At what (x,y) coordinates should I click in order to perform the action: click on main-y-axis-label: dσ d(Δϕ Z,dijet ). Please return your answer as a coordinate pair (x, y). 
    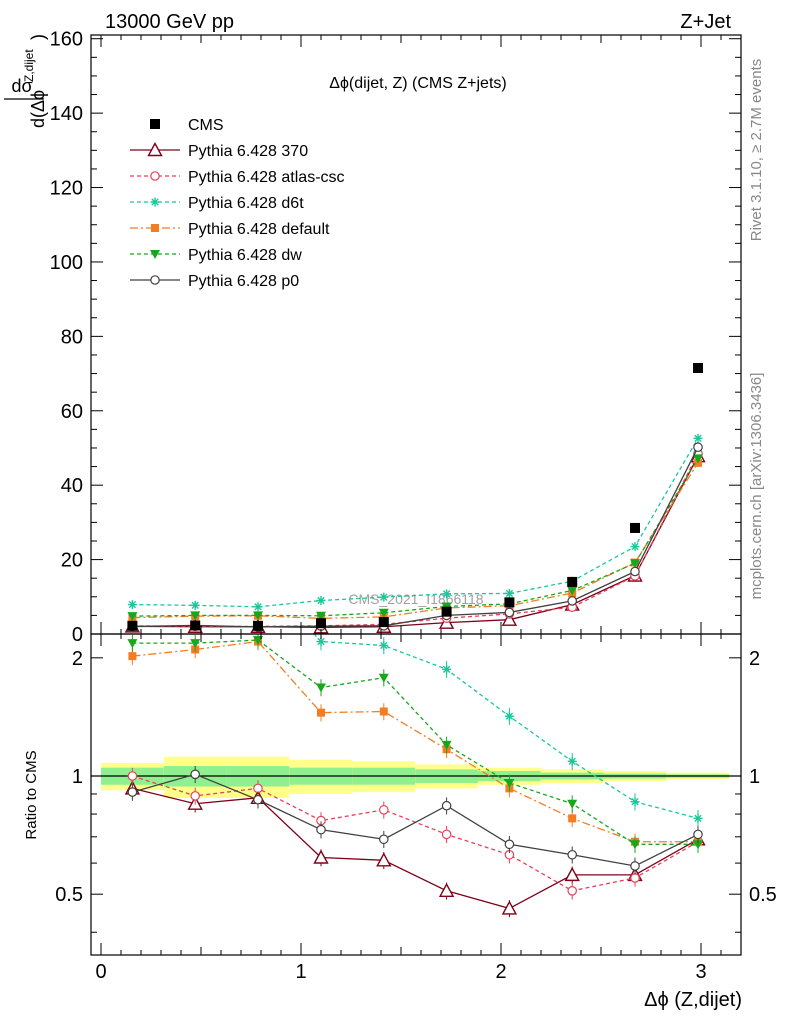
    Looking at the image, I should click on (26, 81).